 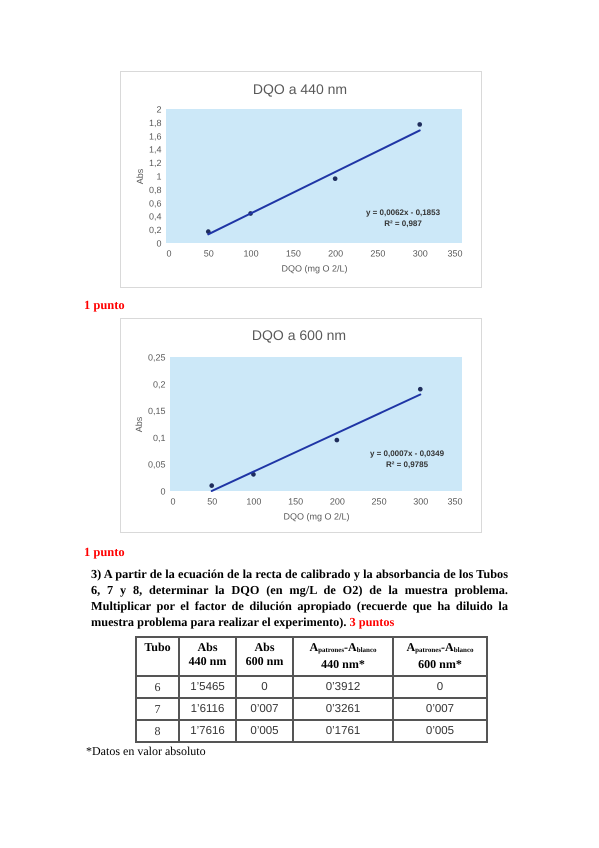 What do you see at coordinates (157, 465) in the screenshot?
I see `y-tick-label: 0,05` at bounding box center [157, 465].